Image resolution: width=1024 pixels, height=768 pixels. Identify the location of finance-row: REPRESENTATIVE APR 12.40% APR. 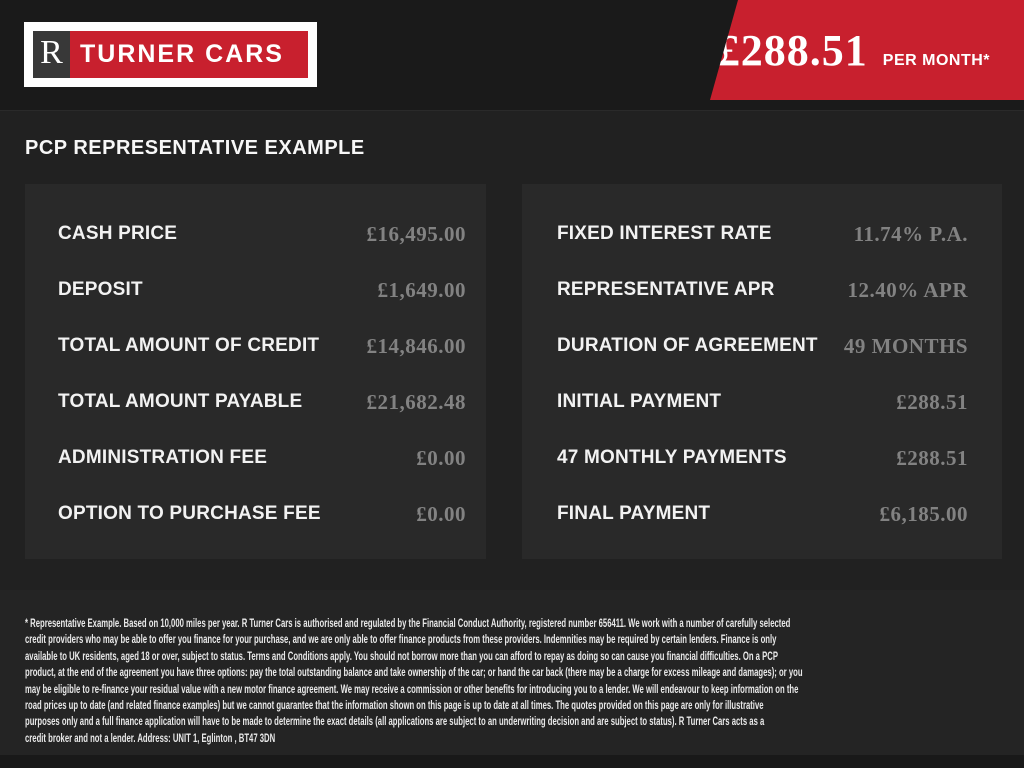
(762, 290).